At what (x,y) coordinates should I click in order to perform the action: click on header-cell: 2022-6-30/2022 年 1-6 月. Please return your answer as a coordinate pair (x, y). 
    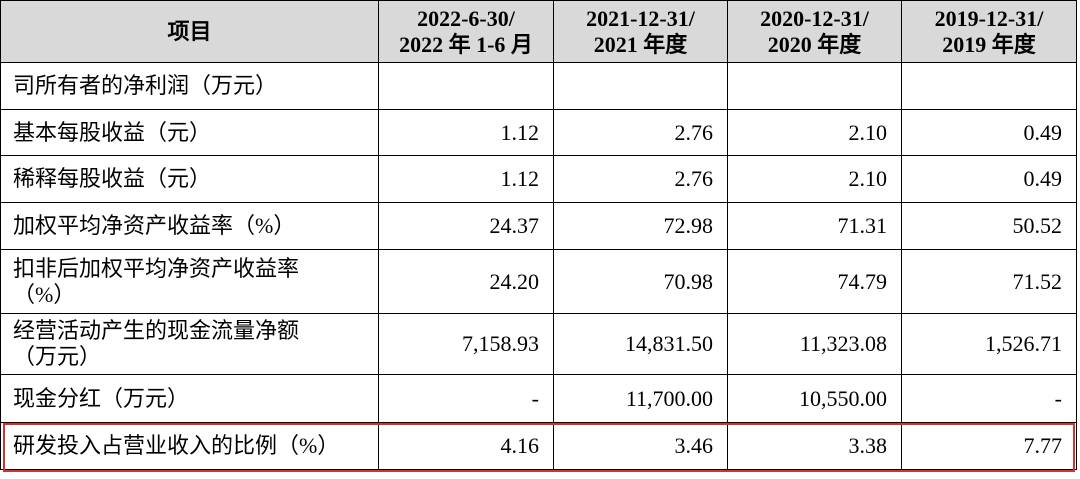
    Looking at the image, I should click on (466, 31).